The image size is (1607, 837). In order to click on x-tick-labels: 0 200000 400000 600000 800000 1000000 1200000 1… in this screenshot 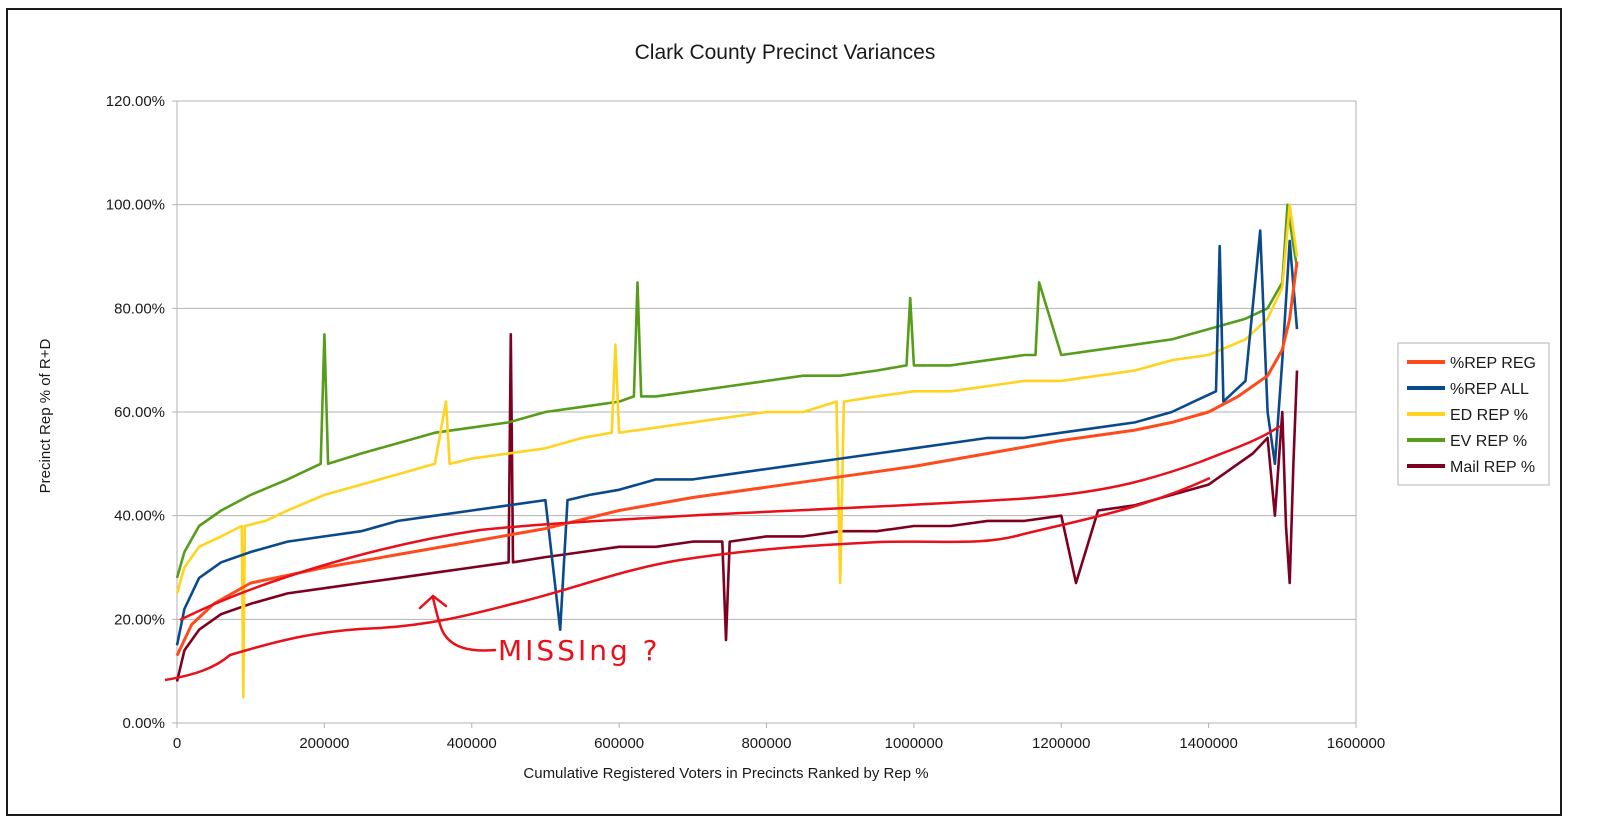, I will do `click(779, 743)`.